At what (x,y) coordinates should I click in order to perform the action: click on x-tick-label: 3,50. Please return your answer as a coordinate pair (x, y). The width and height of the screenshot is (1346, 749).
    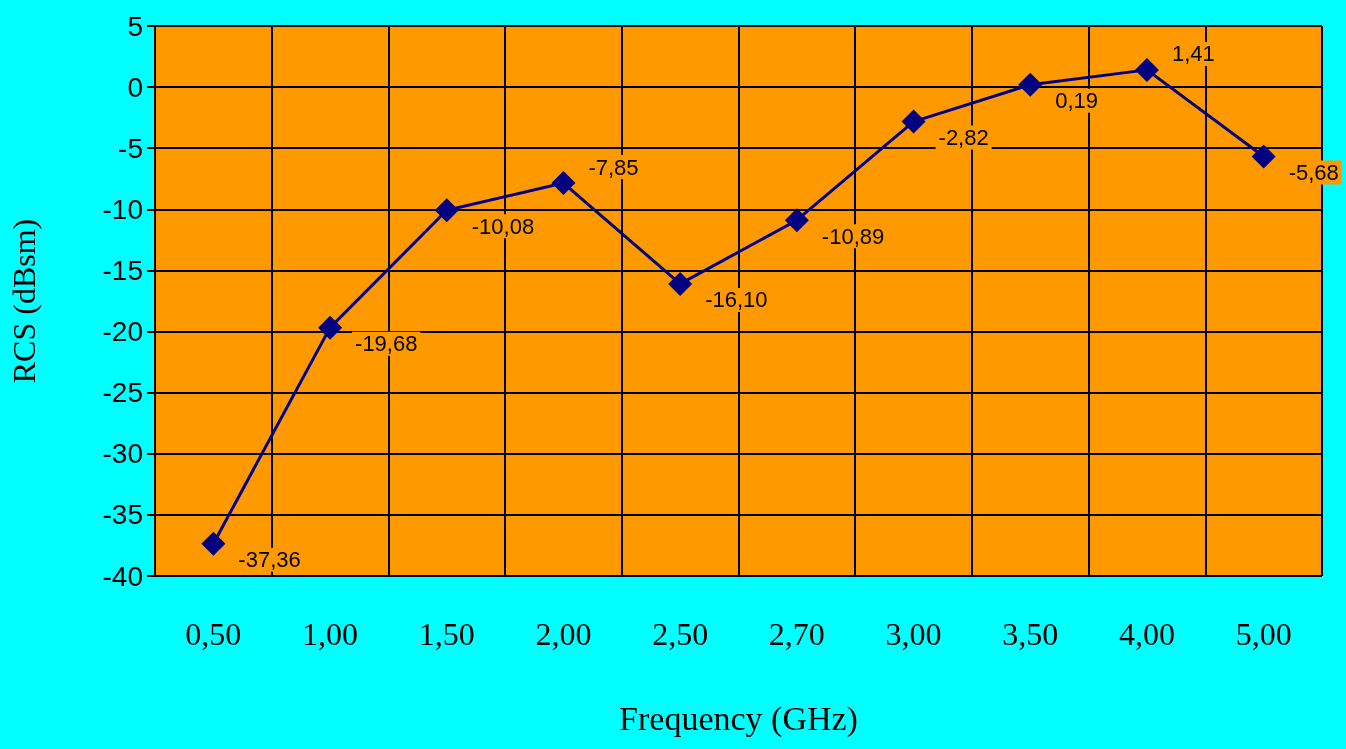
    Looking at the image, I should click on (1030, 634).